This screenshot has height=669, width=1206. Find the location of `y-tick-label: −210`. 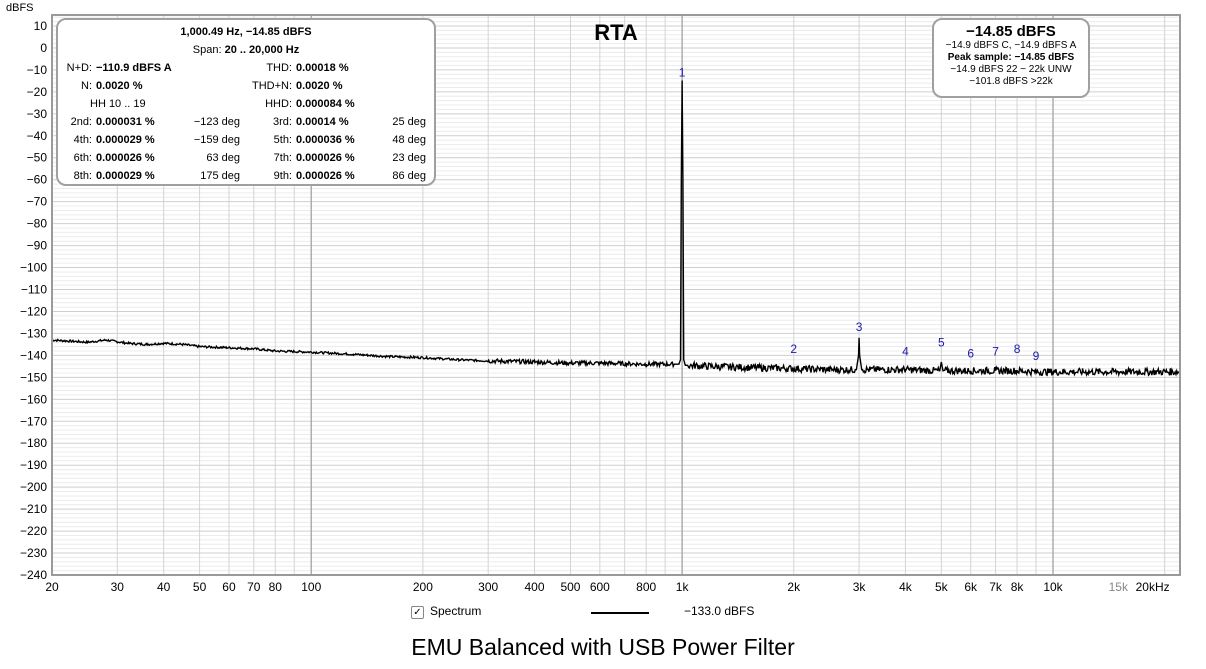

y-tick-label: −210 is located at coordinates (33, 509).